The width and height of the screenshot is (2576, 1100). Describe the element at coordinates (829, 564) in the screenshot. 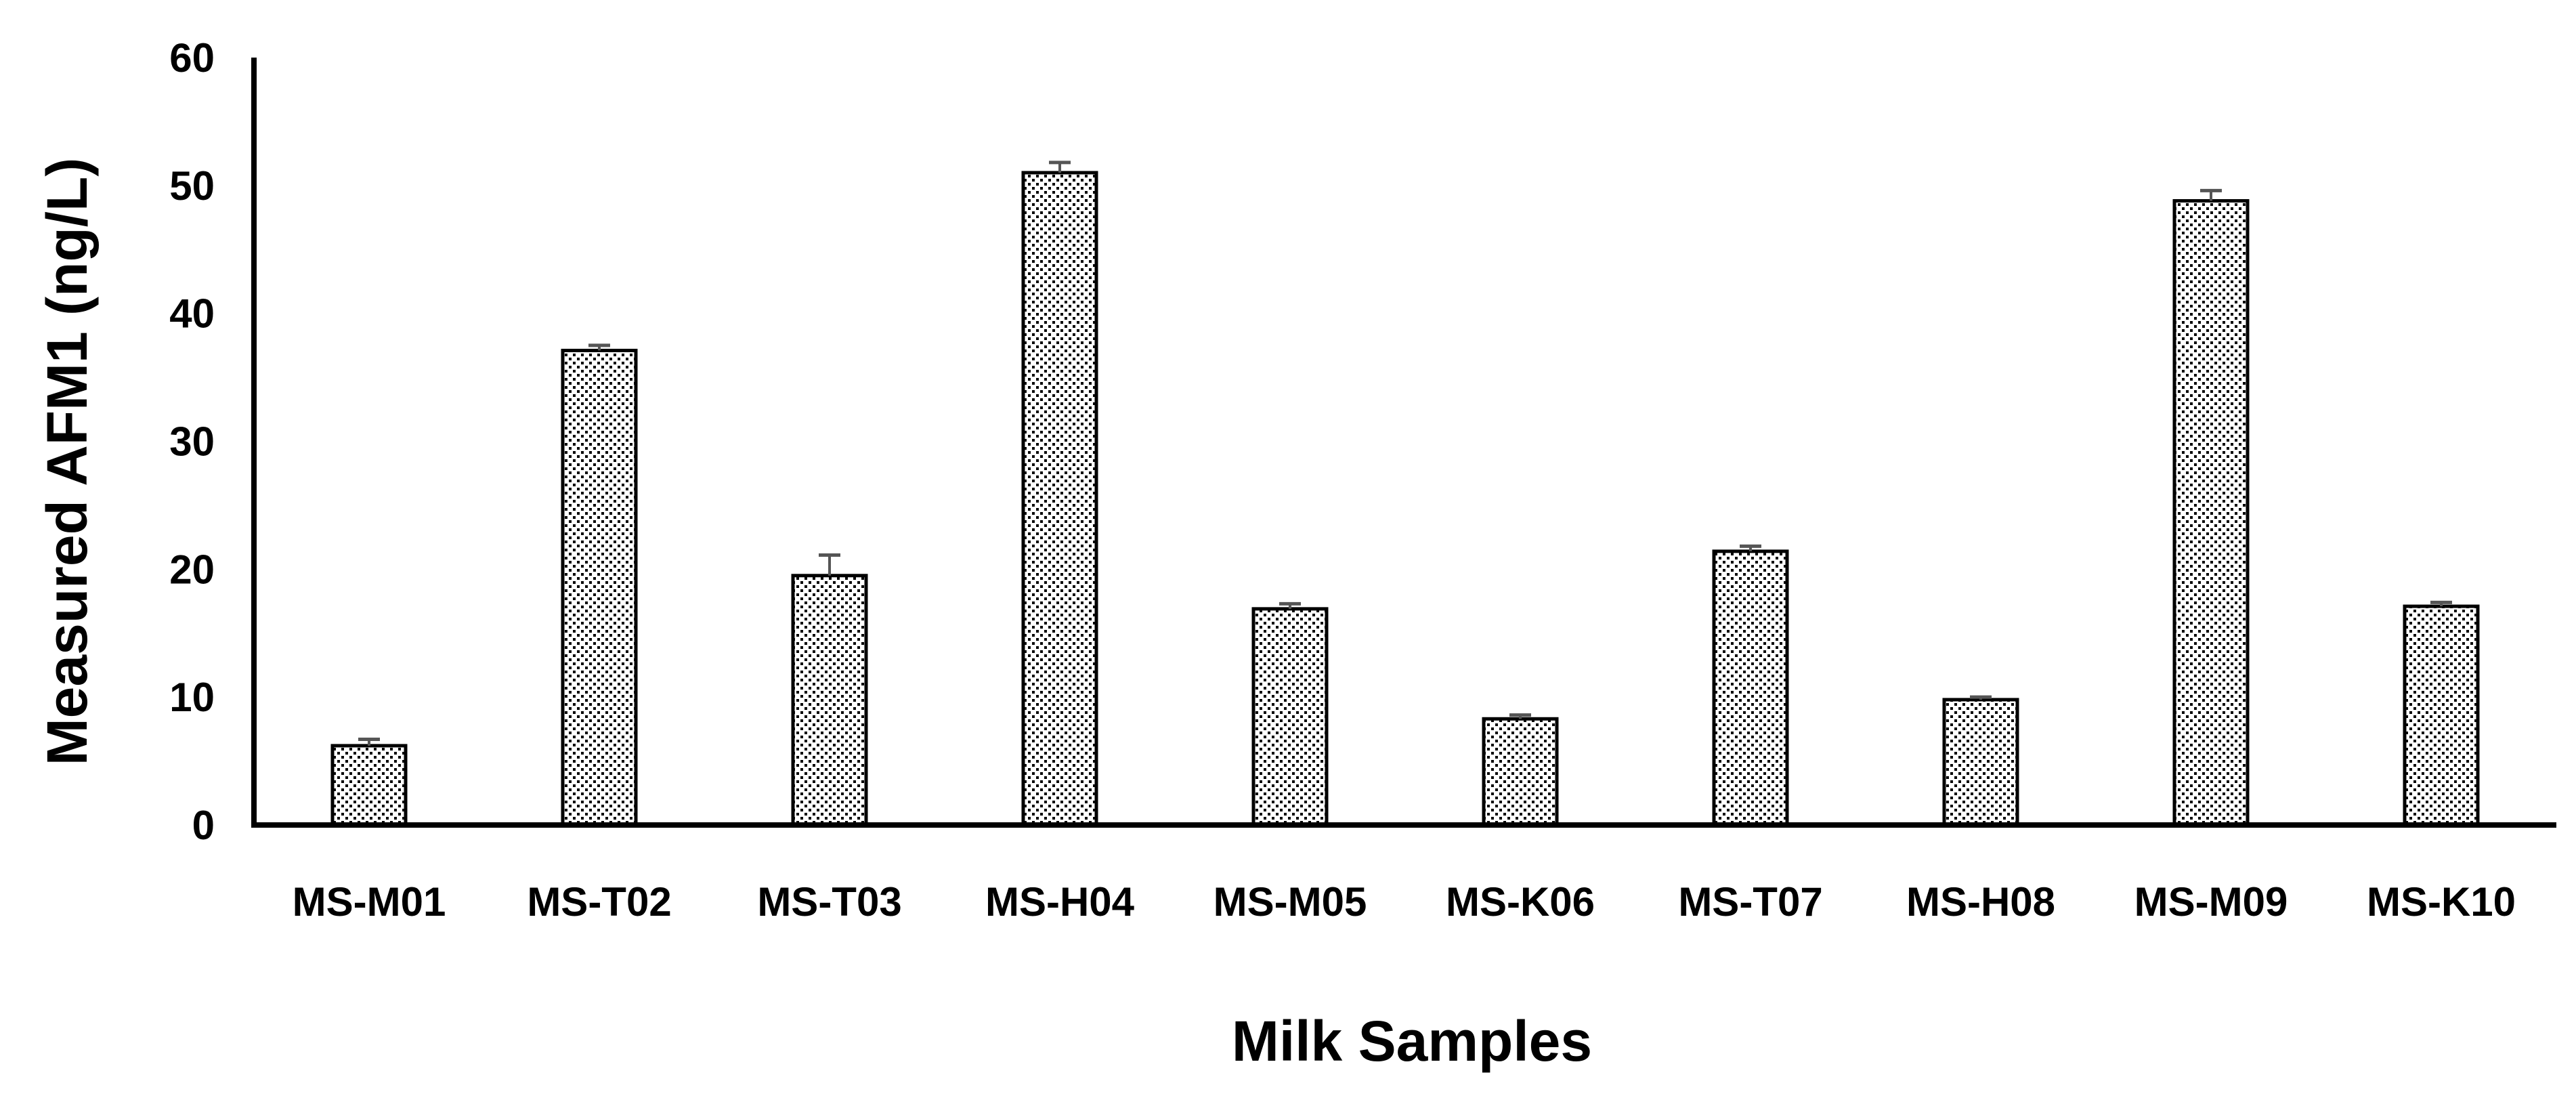

I see `error-bar-ms-t03` at that location.